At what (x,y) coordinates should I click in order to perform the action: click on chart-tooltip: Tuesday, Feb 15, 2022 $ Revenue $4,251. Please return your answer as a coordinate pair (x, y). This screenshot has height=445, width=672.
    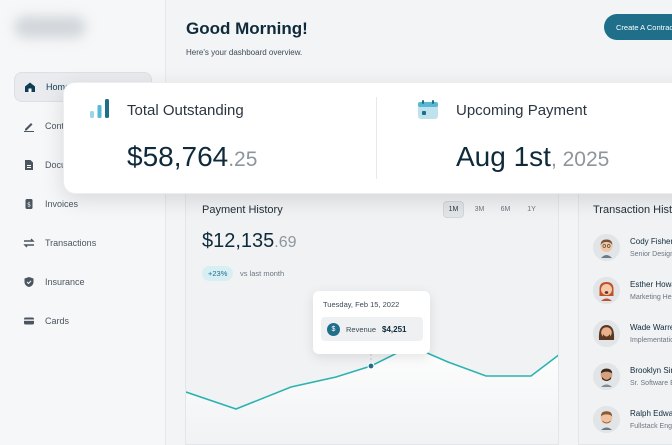
    Looking at the image, I should click on (371, 322).